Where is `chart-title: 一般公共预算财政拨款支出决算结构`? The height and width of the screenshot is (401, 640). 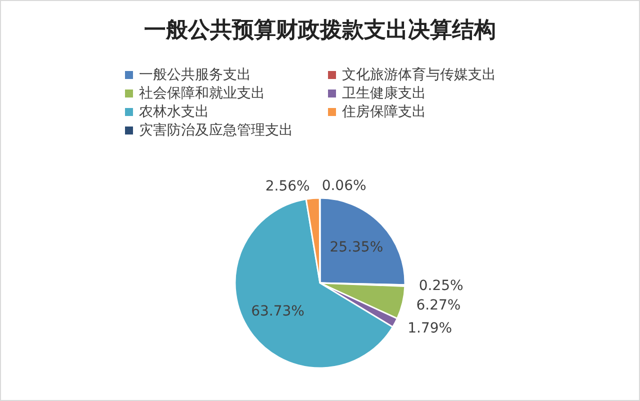
chart-title: 一般公共预算财政拨款支出决算结构 is located at coordinates (320, 30).